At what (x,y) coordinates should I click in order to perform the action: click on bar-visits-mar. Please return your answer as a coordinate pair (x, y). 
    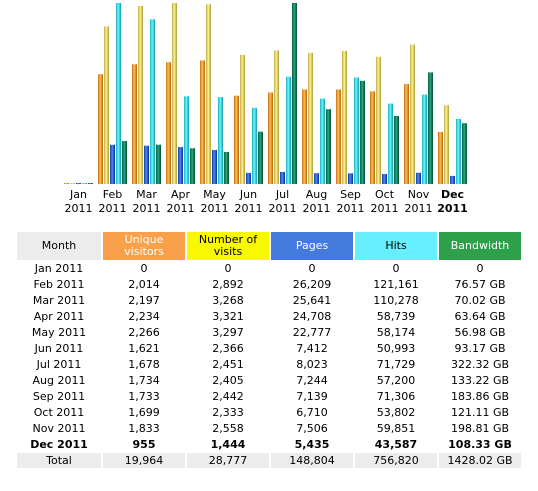
    Looking at the image, I should click on (140, 95).